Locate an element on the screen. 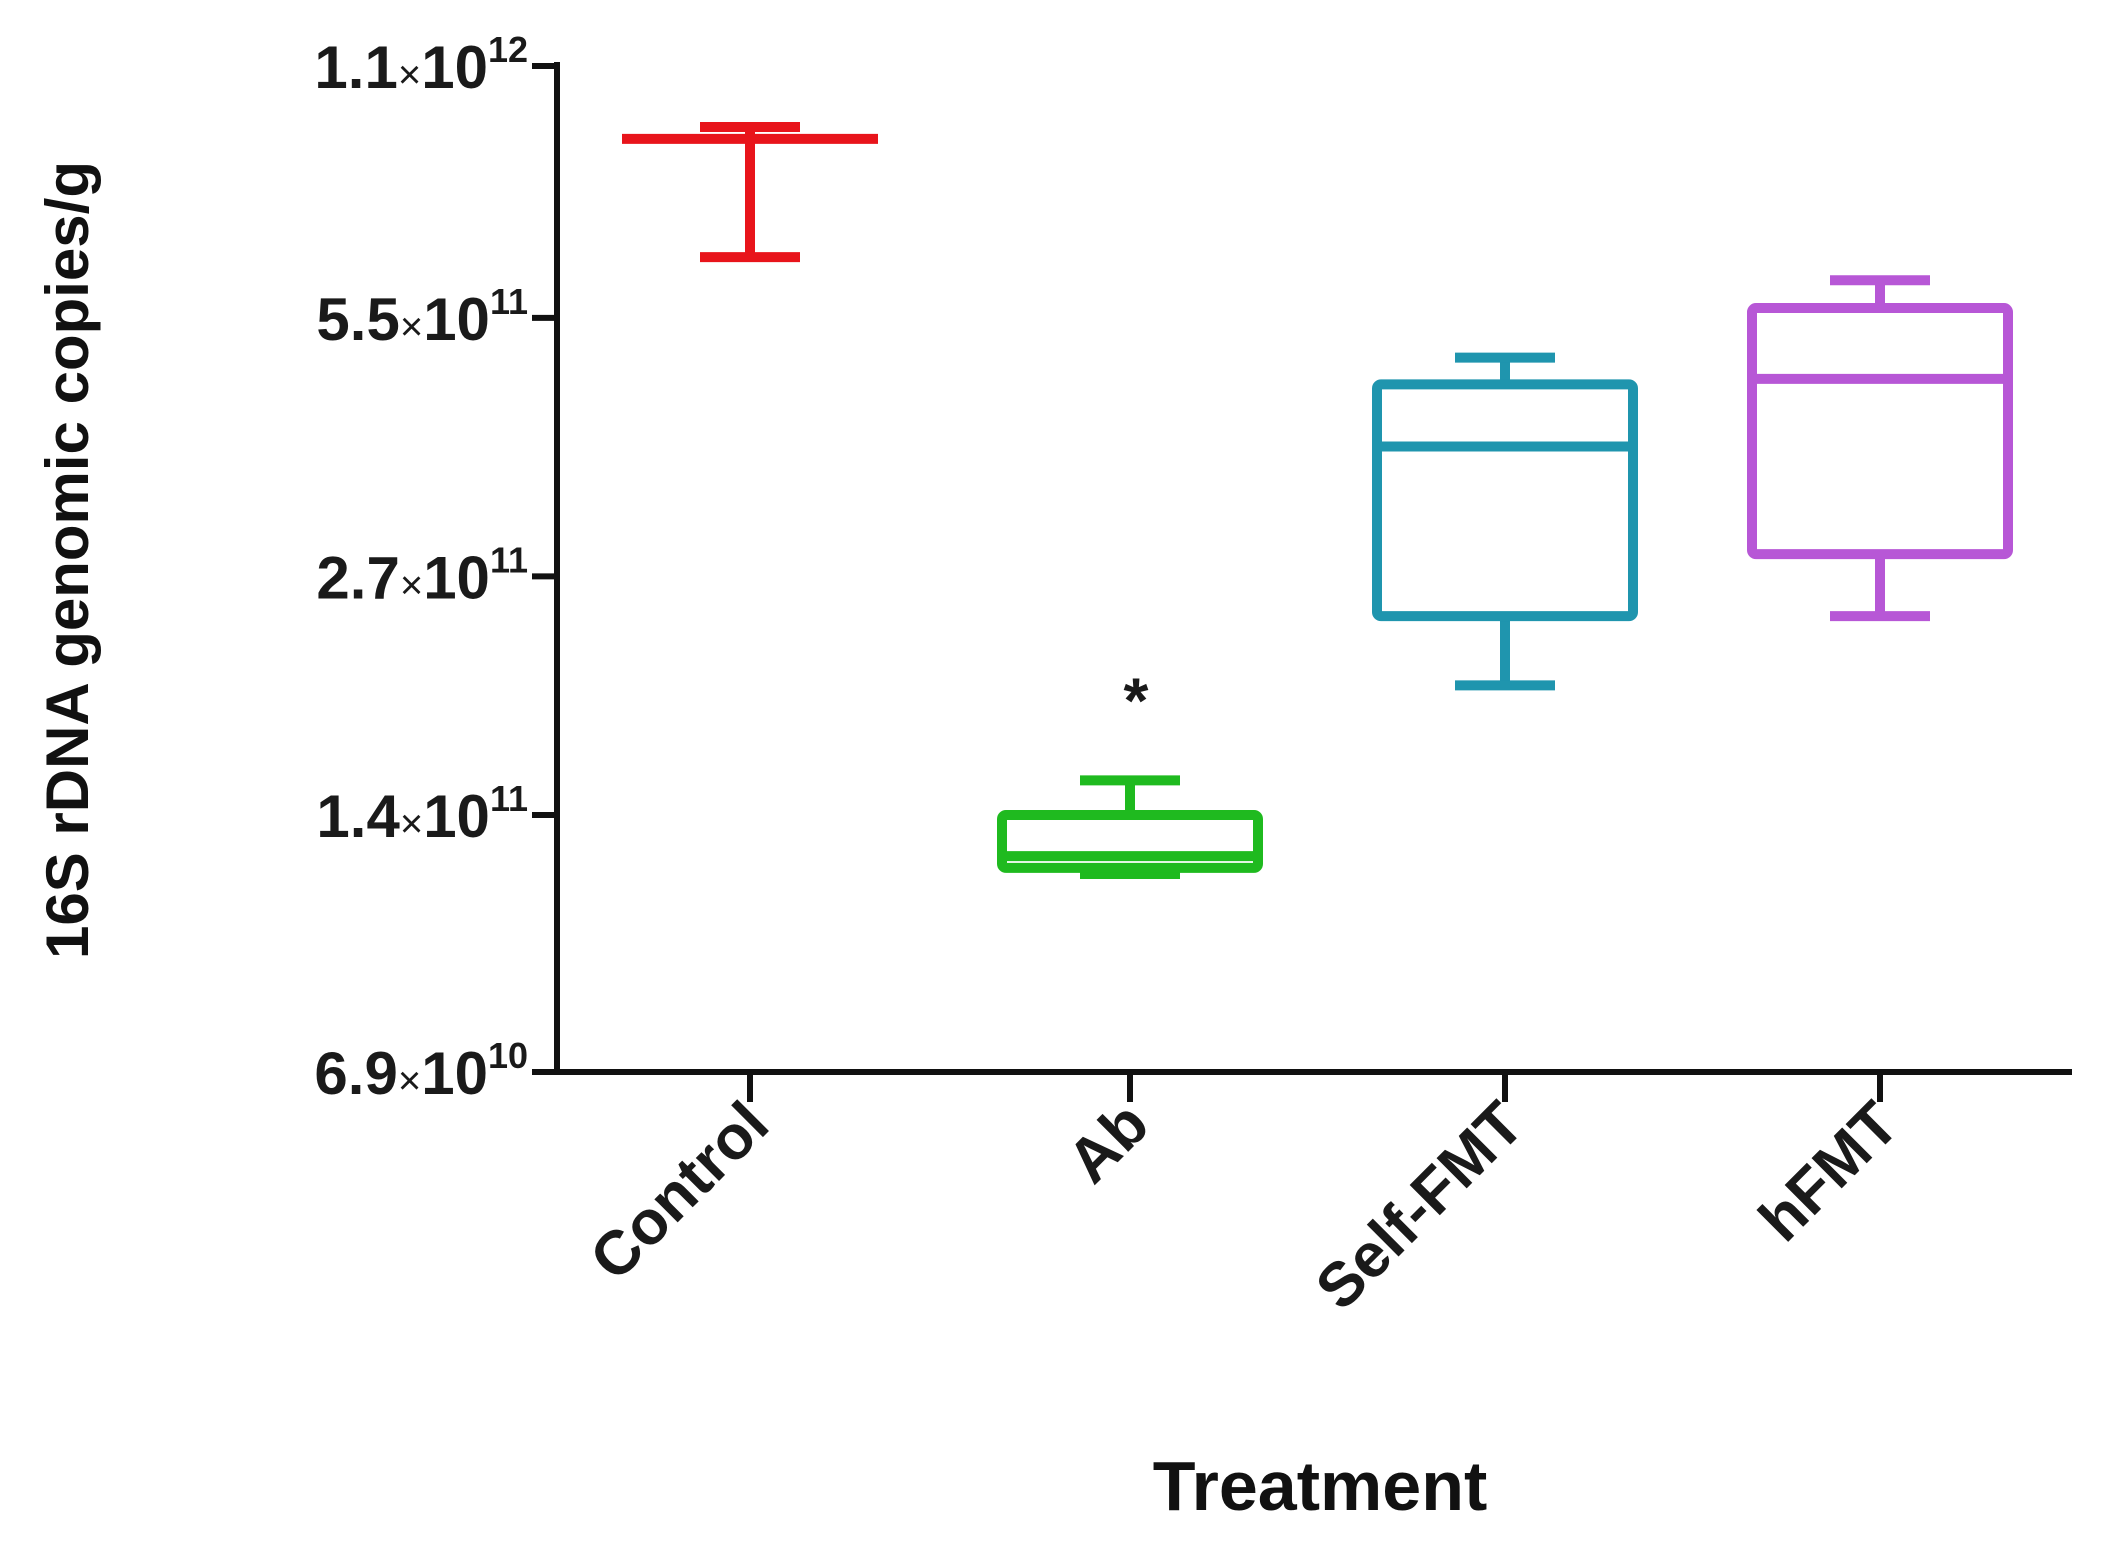  y-tick-label: 6.9×10¹⁰ is located at coordinates (421, 1071).